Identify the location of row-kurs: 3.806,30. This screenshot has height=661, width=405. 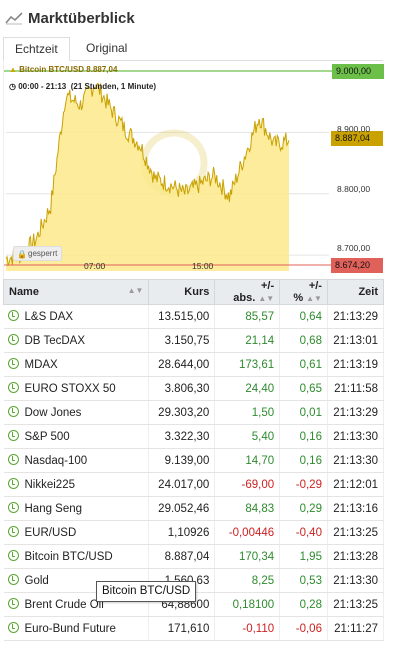
(182, 388).